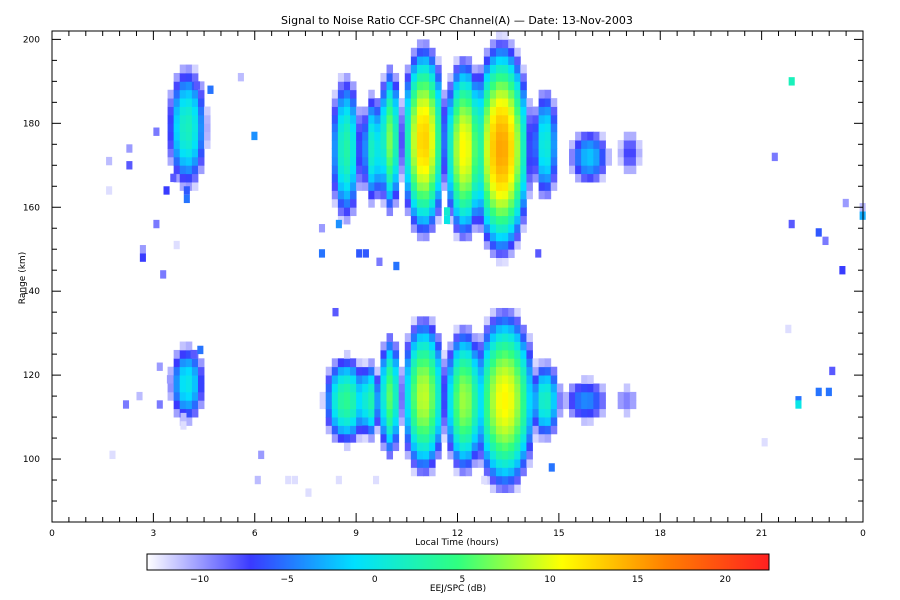  What do you see at coordinates (458, 589) in the screenshot?
I see `colorbar-label: EEJ/SPC (dB)` at bounding box center [458, 589].